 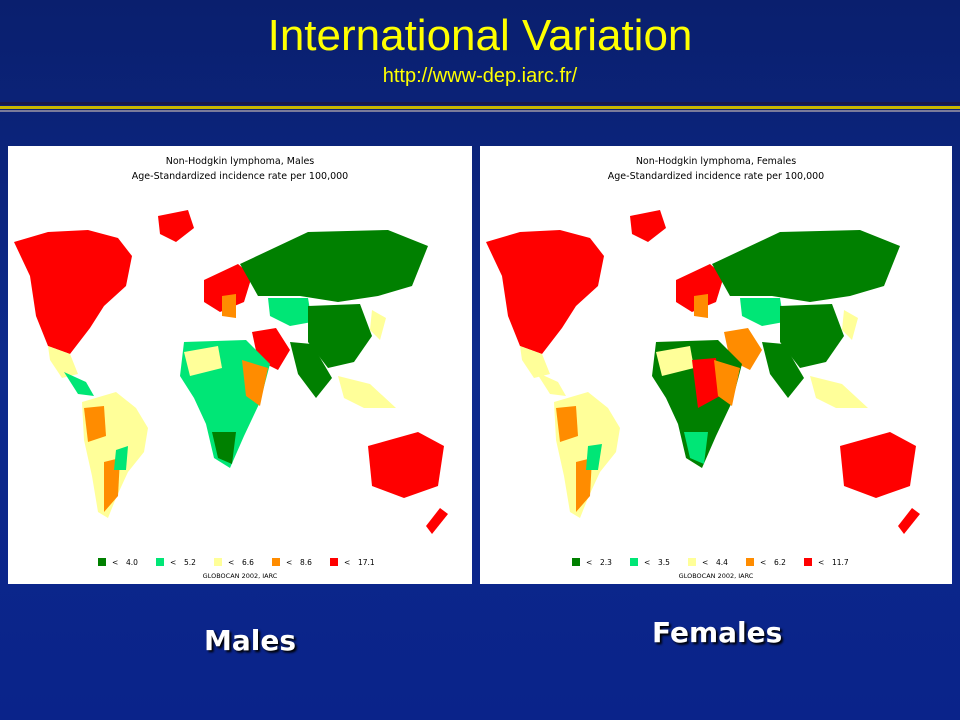 What do you see at coordinates (840, 562) in the screenshot?
I see `legend-value: 11.7` at bounding box center [840, 562].